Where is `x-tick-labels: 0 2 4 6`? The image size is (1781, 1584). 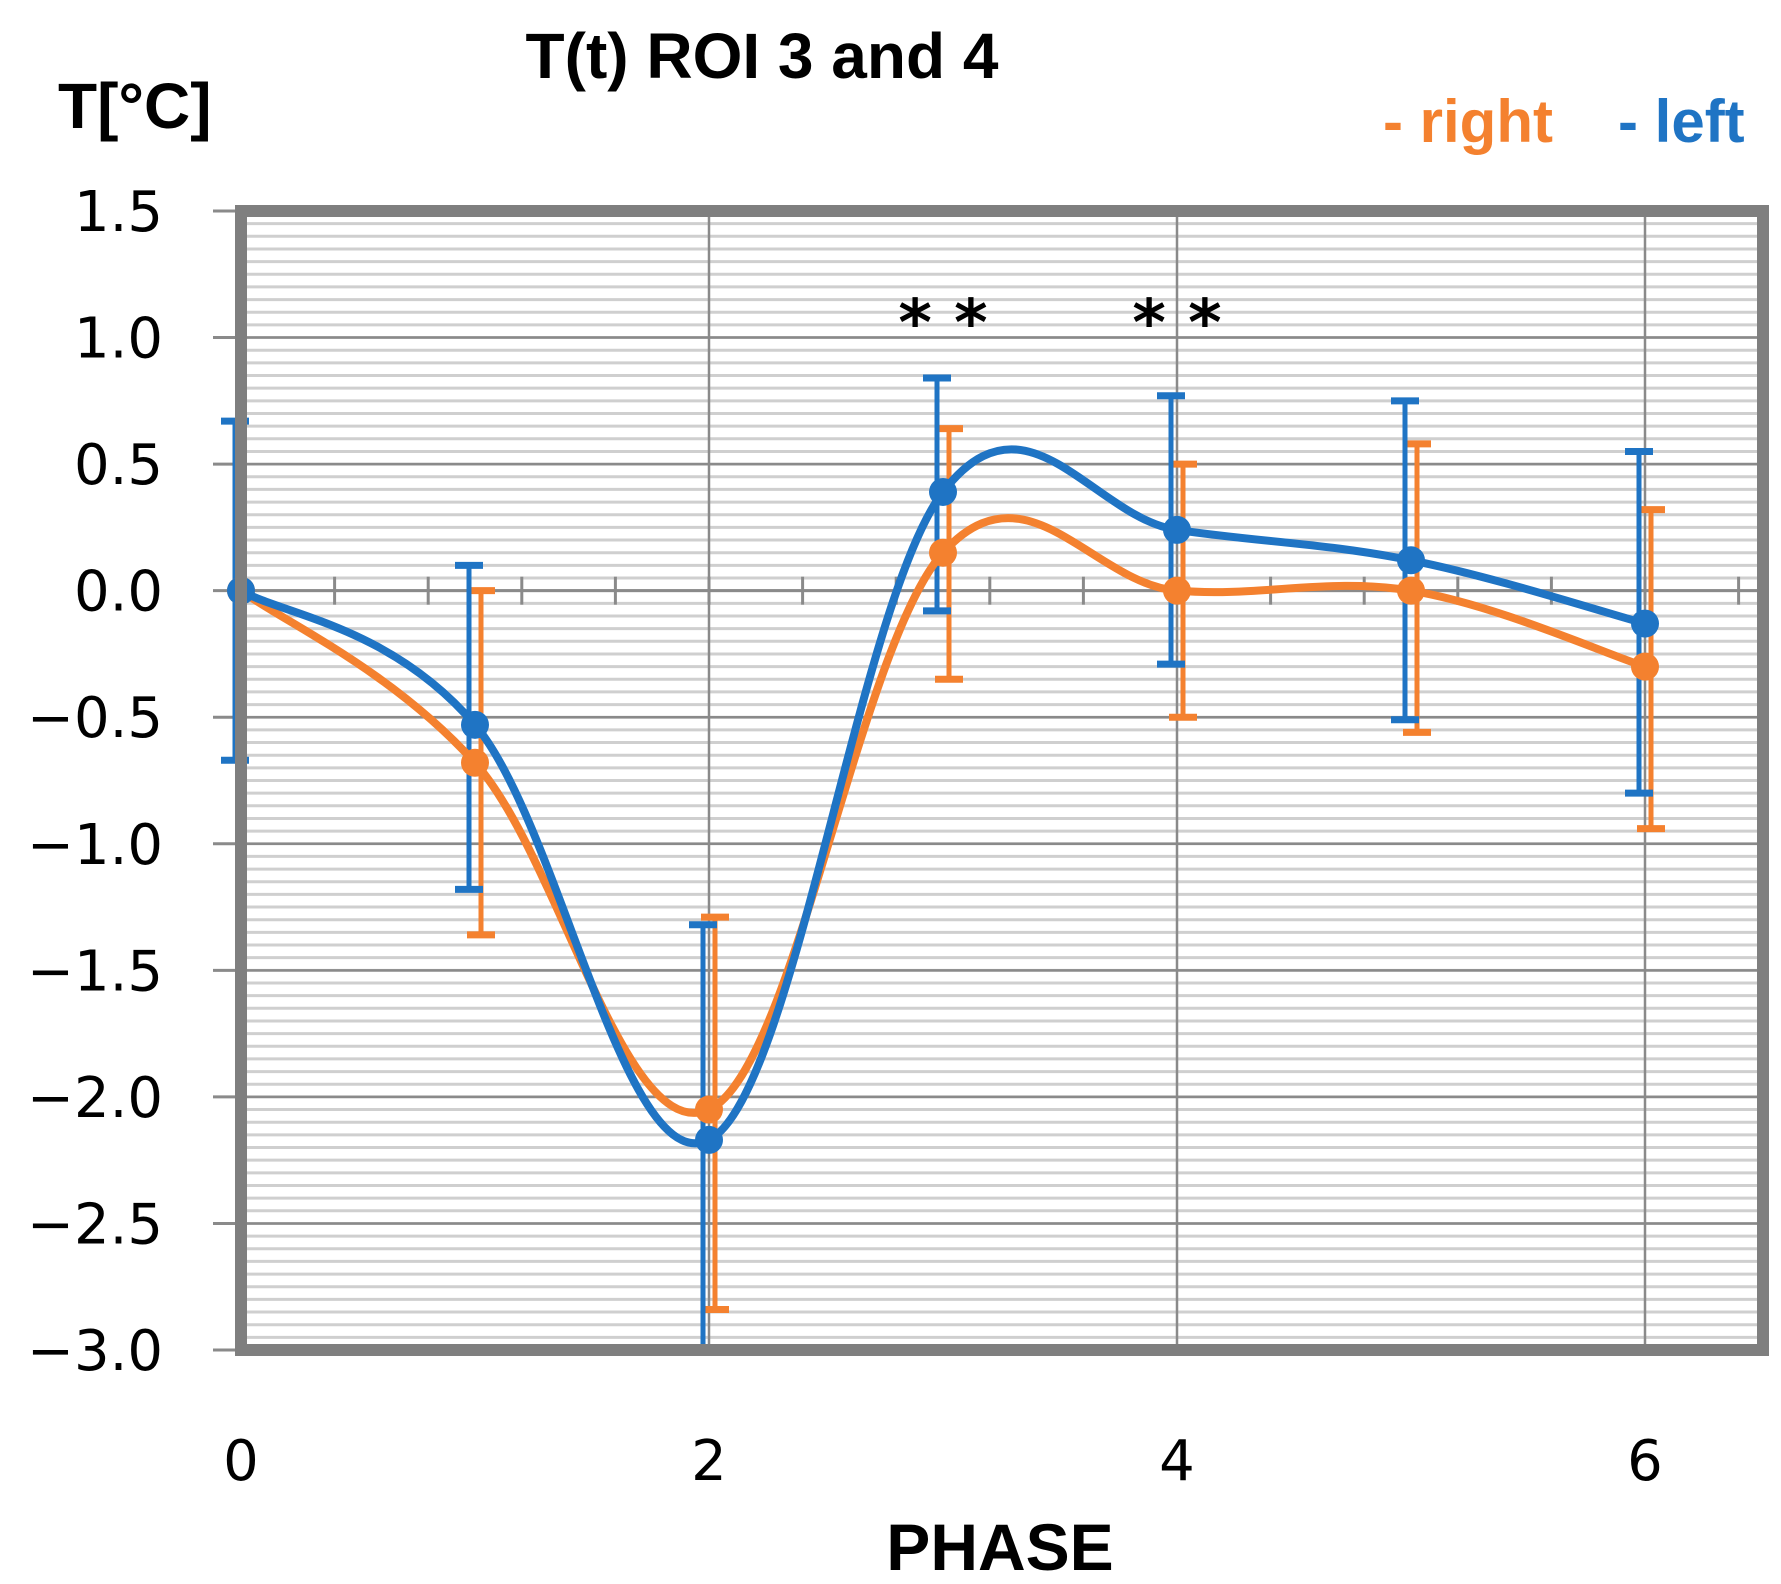
x-tick-labels: 0 2 4 6 is located at coordinates (943, 1461).